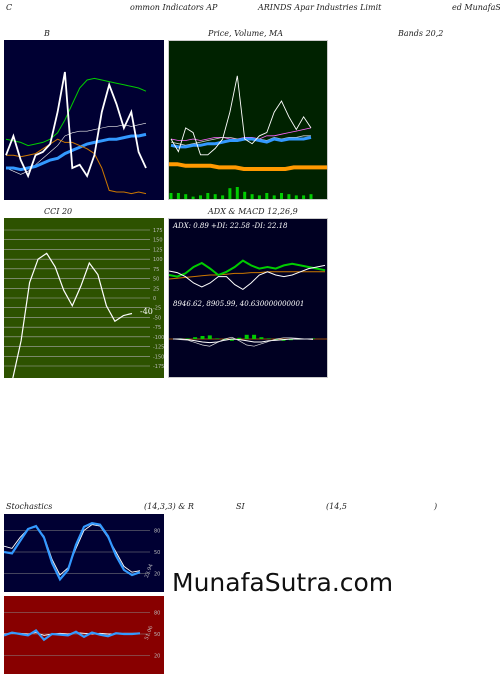  What do you see at coordinates (157, 328) in the screenshot?
I see `cci-tick-label: -75` at bounding box center [157, 328].